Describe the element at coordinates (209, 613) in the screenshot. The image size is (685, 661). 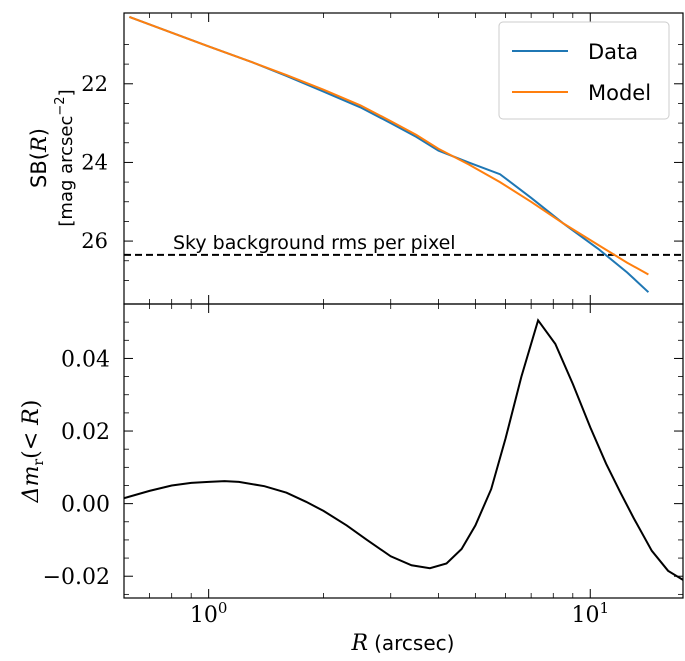
I see `x-tick-label: 10⁰` at that location.